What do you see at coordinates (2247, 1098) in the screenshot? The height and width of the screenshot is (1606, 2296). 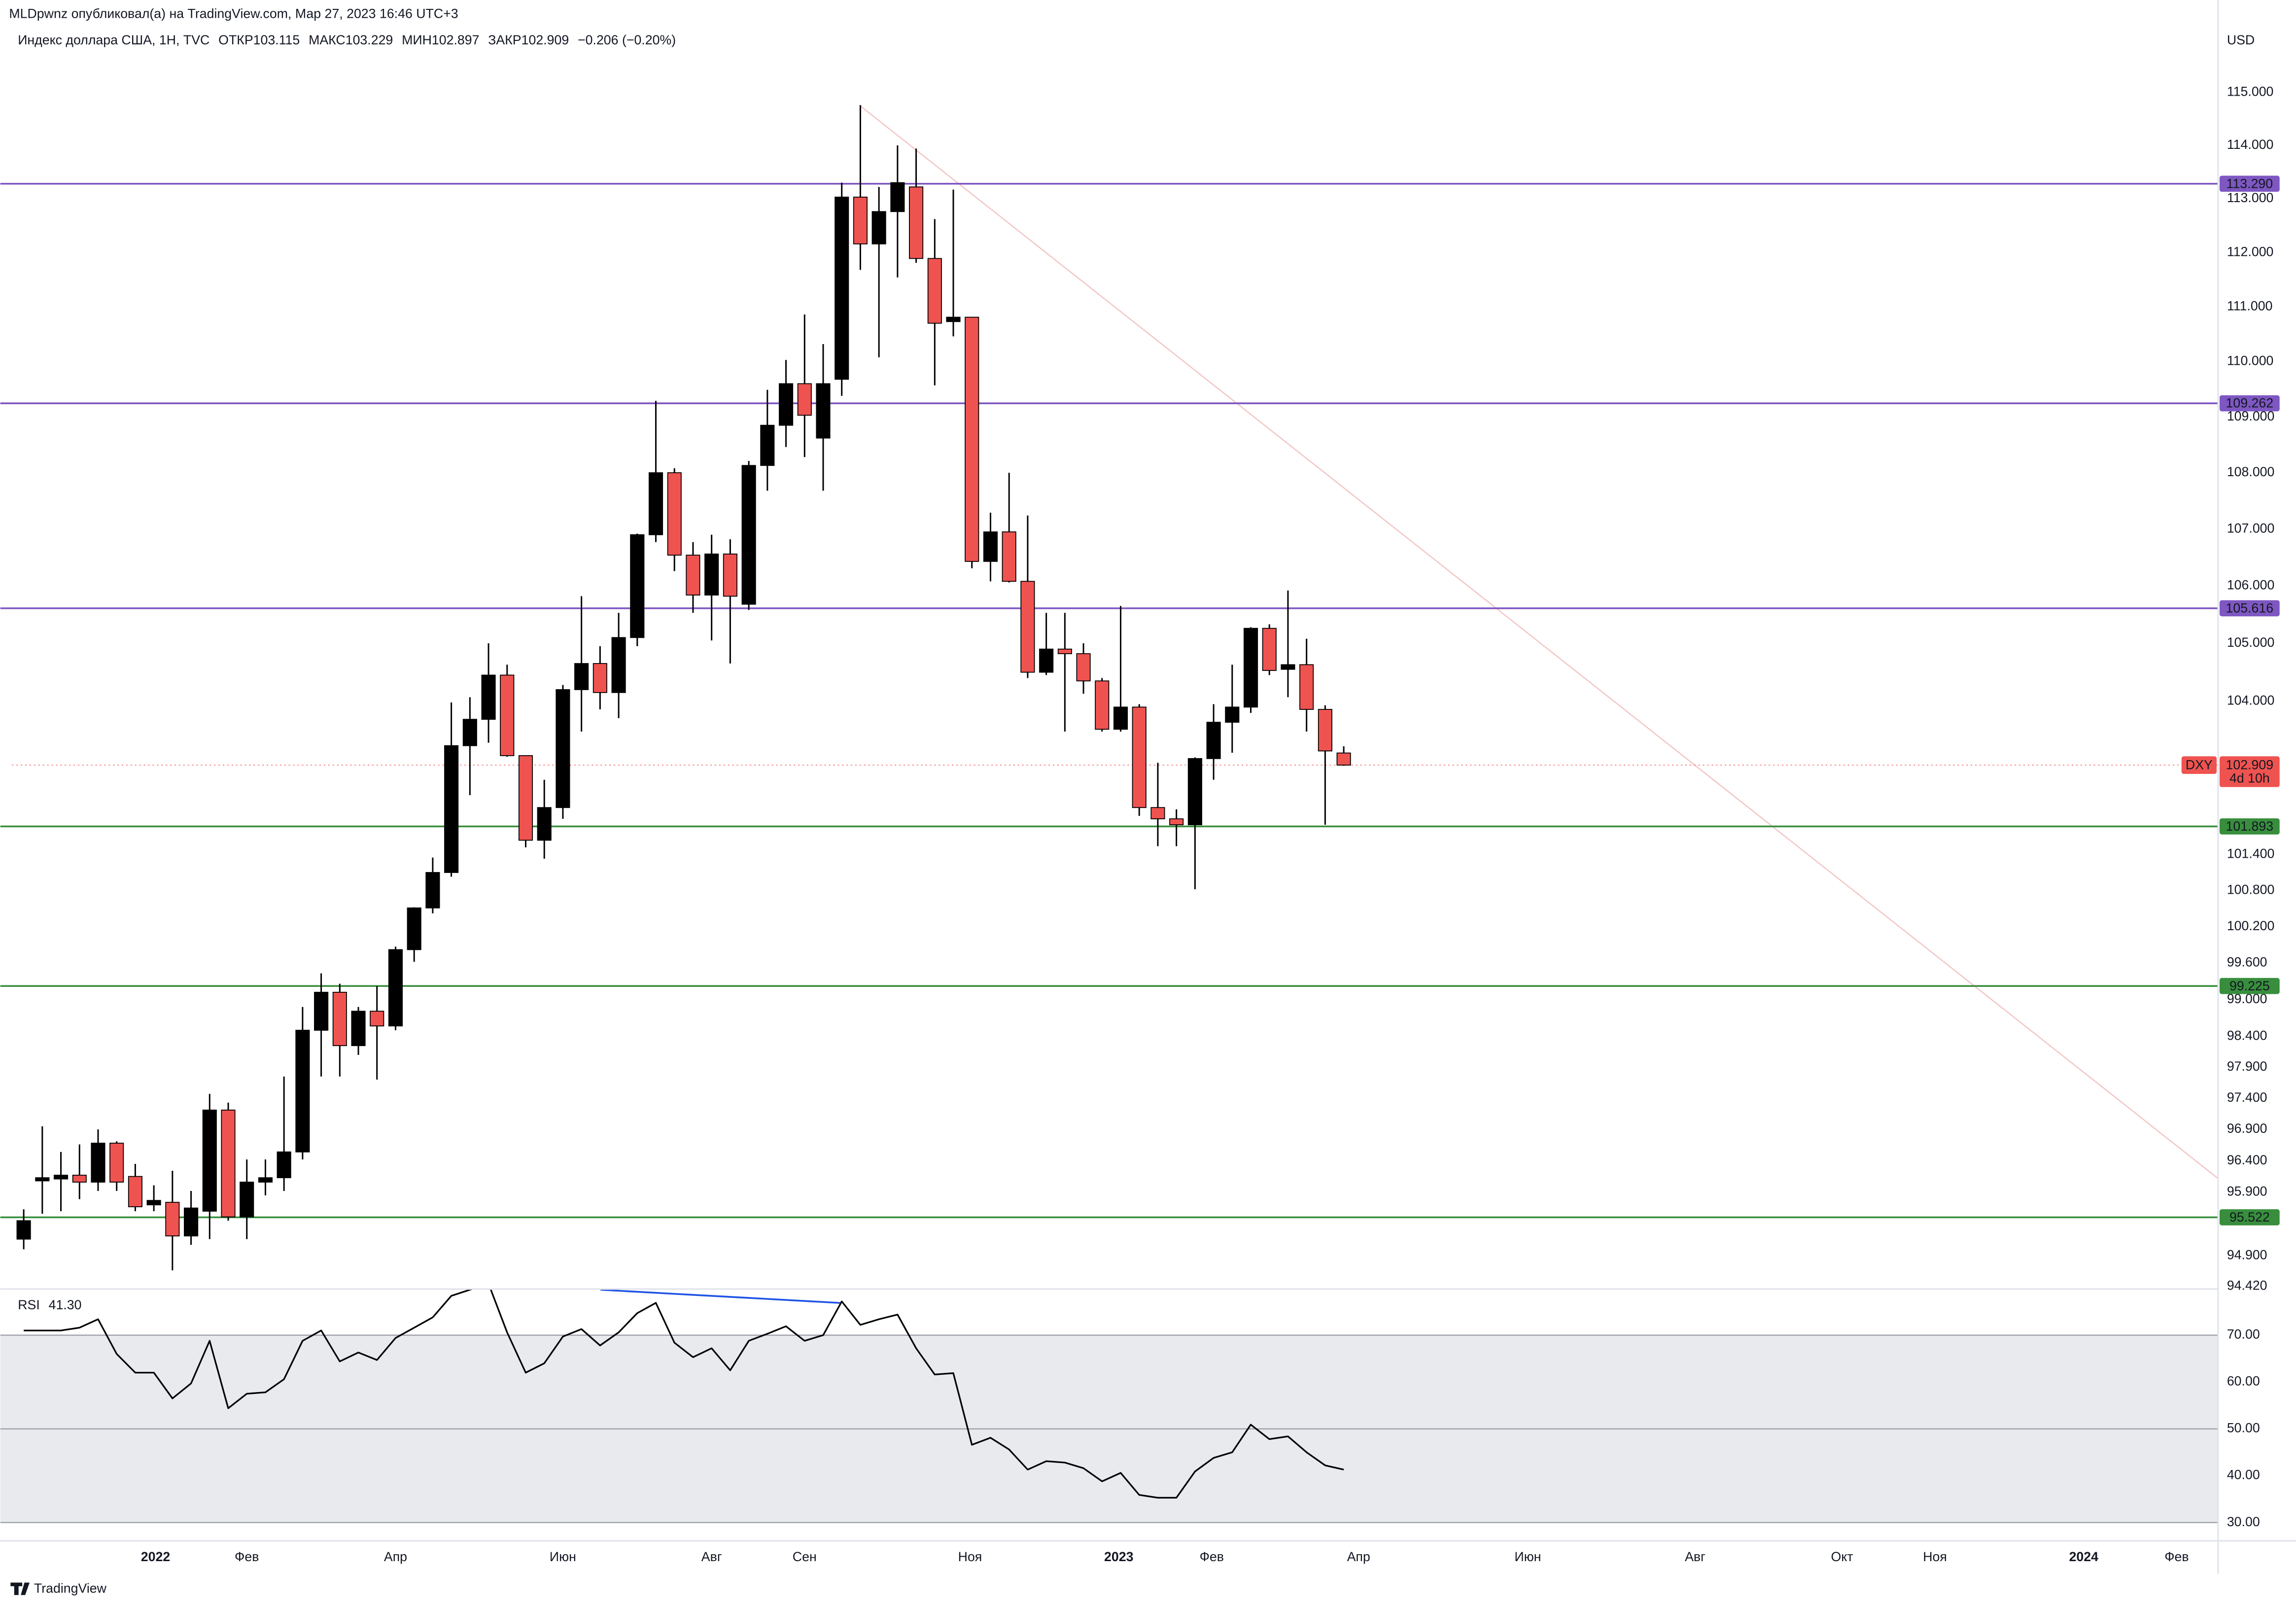 I see `y-tick-label: 97.400` at bounding box center [2247, 1098].